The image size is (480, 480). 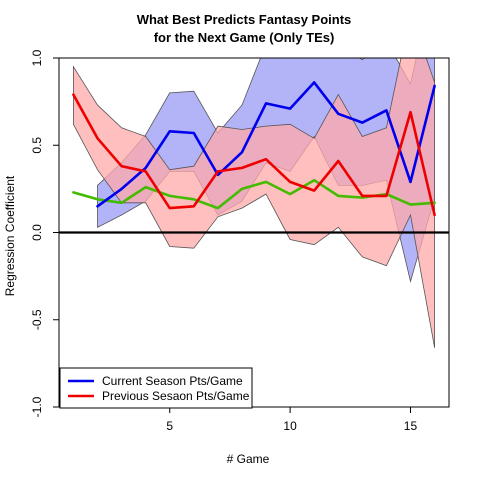 I want to click on y-tick-label: -1.0, so click(x=37, y=406).